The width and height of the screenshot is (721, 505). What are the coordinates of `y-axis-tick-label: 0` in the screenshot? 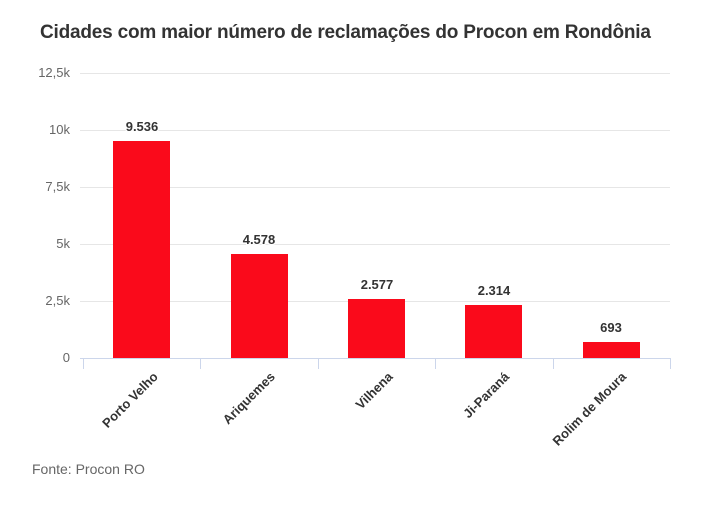 It's located at (66, 357).